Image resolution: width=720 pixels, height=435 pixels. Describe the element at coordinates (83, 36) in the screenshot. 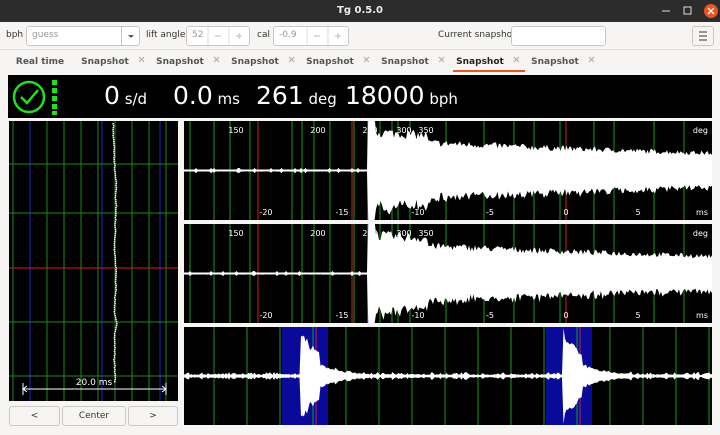

I see `bph-combo: guess` at that location.